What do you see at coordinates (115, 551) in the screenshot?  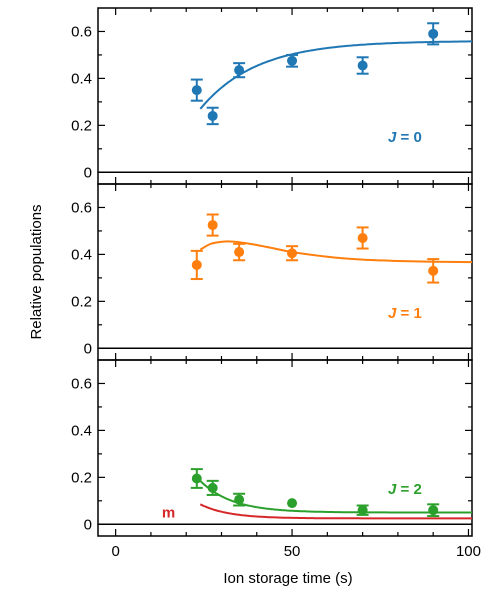 I see `x-tick-label: 0` at bounding box center [115, 551].